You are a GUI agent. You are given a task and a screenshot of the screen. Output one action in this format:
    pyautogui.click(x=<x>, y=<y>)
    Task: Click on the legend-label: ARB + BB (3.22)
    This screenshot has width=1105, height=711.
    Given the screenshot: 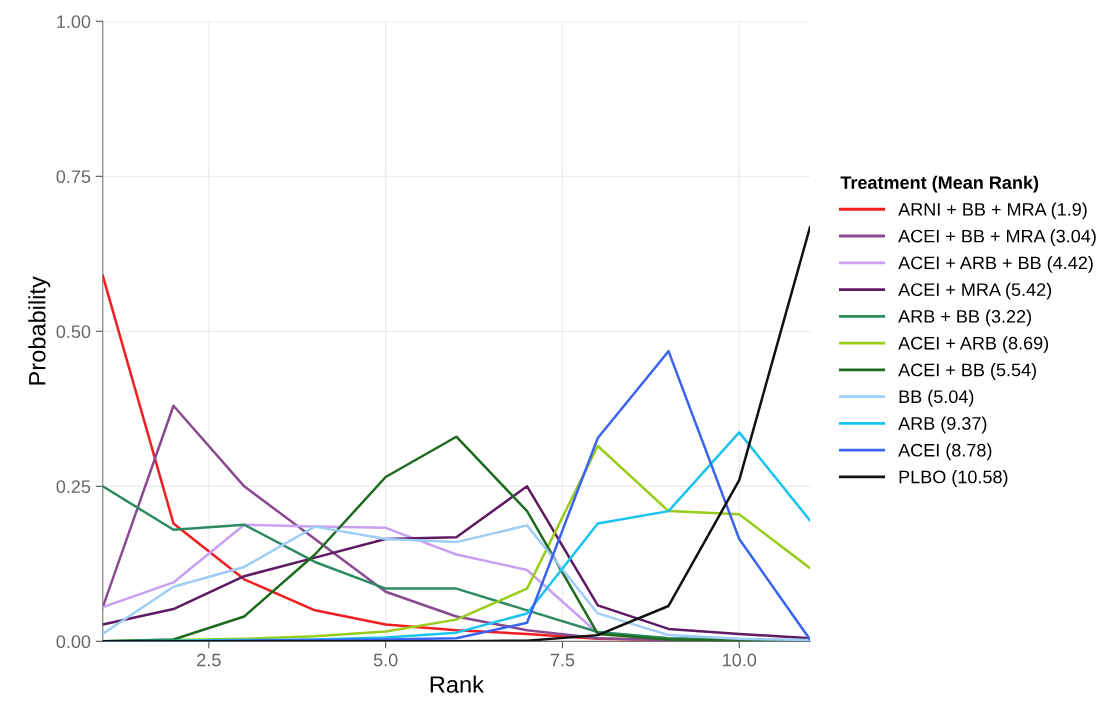 What is the action you would take?
    pyautogui.click(x=964, y=318)
    